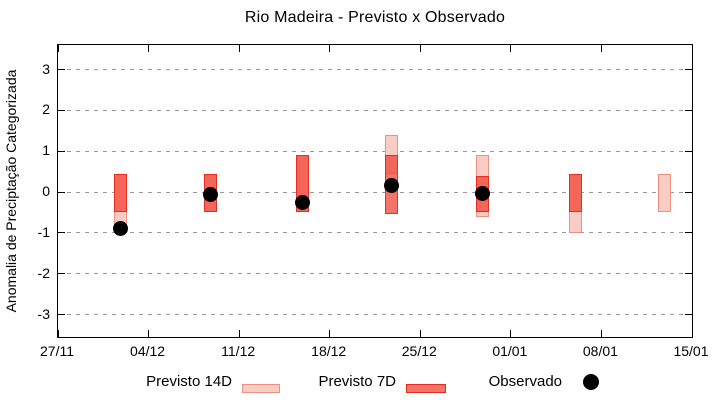 The height and width of the screenshot is (400, 720). What do you see at coordinates (665, 193) in the screenshot?
I see `previsto-14d-bar` at bounding box center [665, 193].